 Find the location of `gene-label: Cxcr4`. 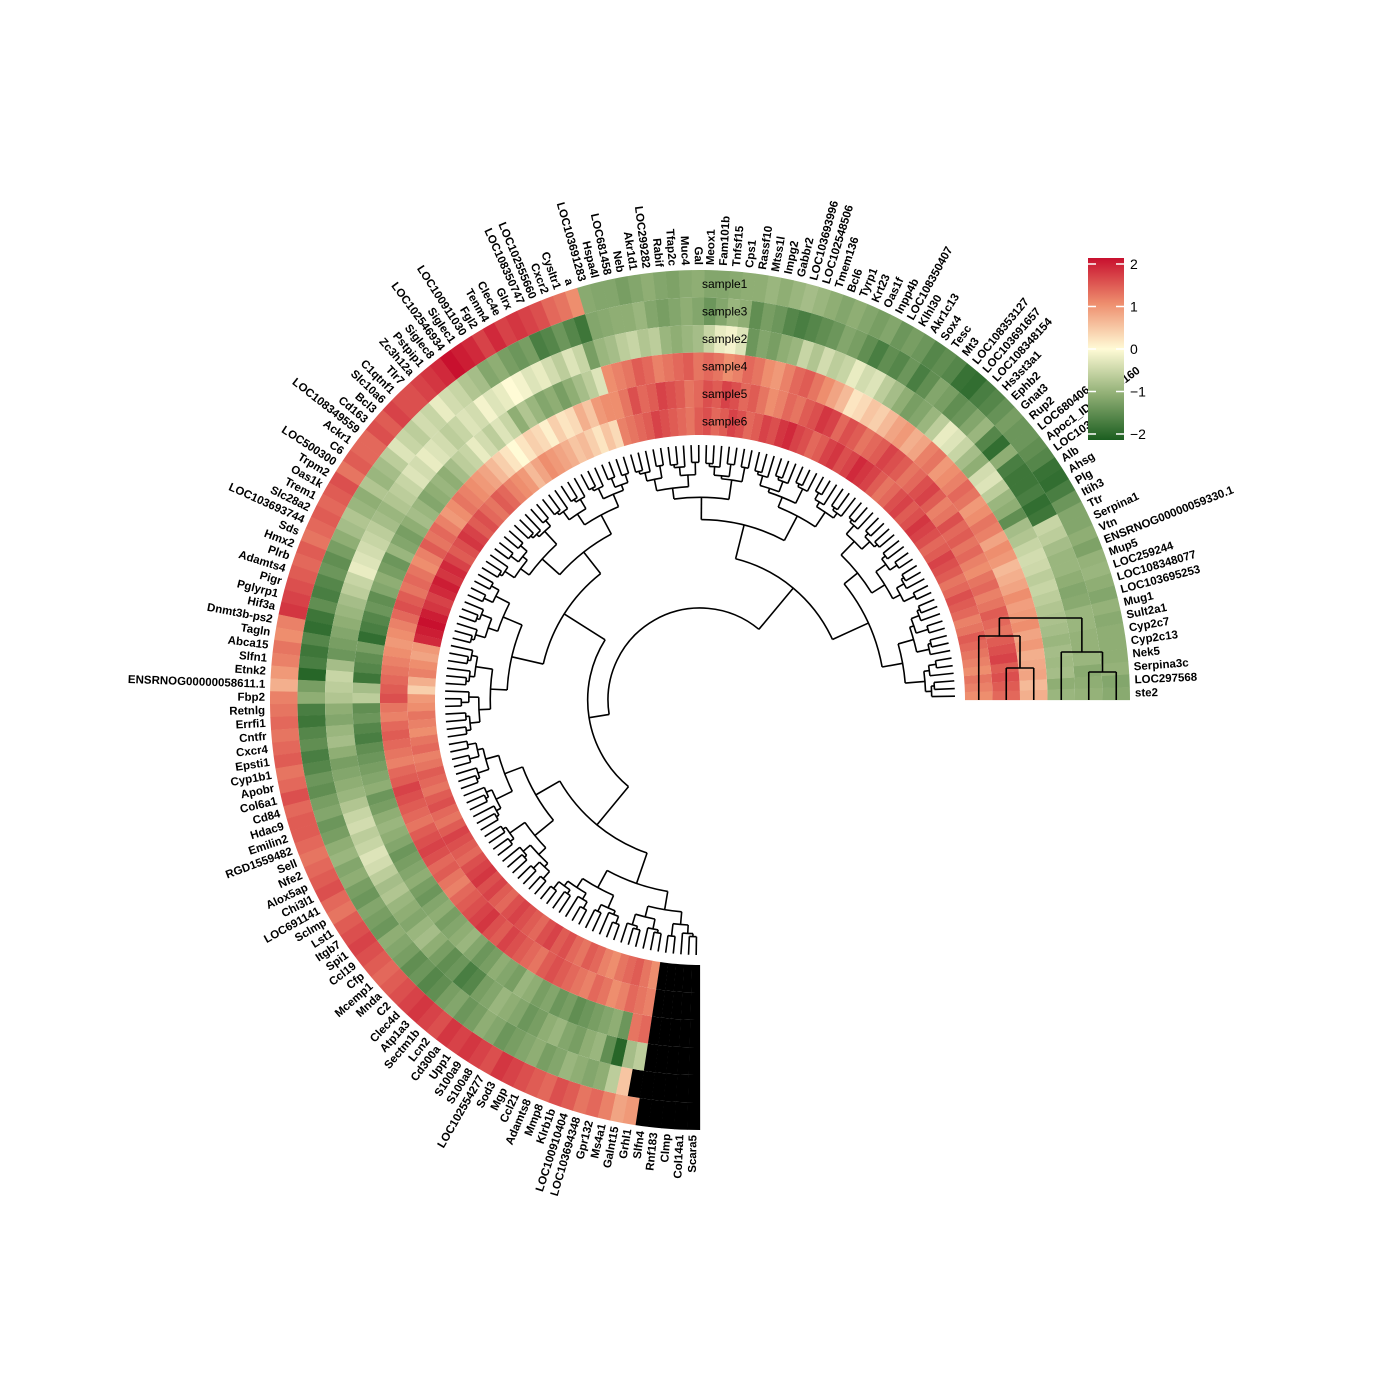

gene-label: Cxcr4 is located at coordinates (252, 752).